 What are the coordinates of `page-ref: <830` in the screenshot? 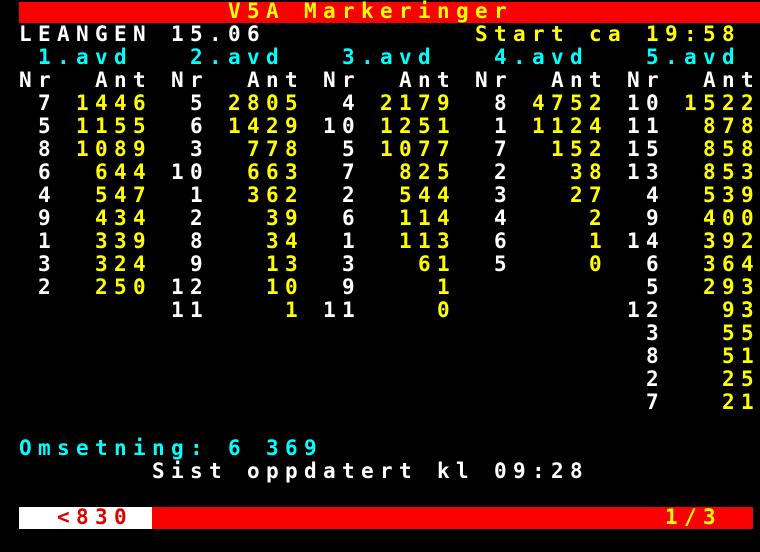 It's located at (95, 517).